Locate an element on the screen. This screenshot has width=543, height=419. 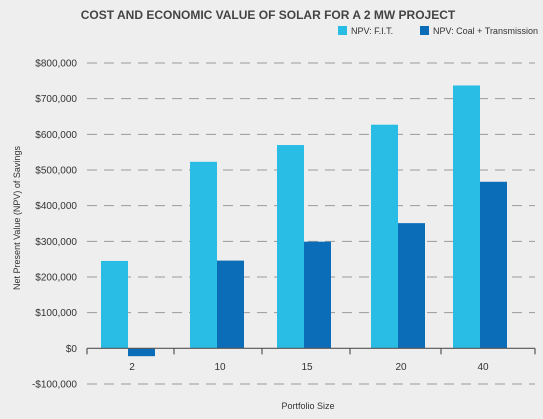
x-axis-ticks: 2 10 15 20 40 is located at coordinates (309, 367).